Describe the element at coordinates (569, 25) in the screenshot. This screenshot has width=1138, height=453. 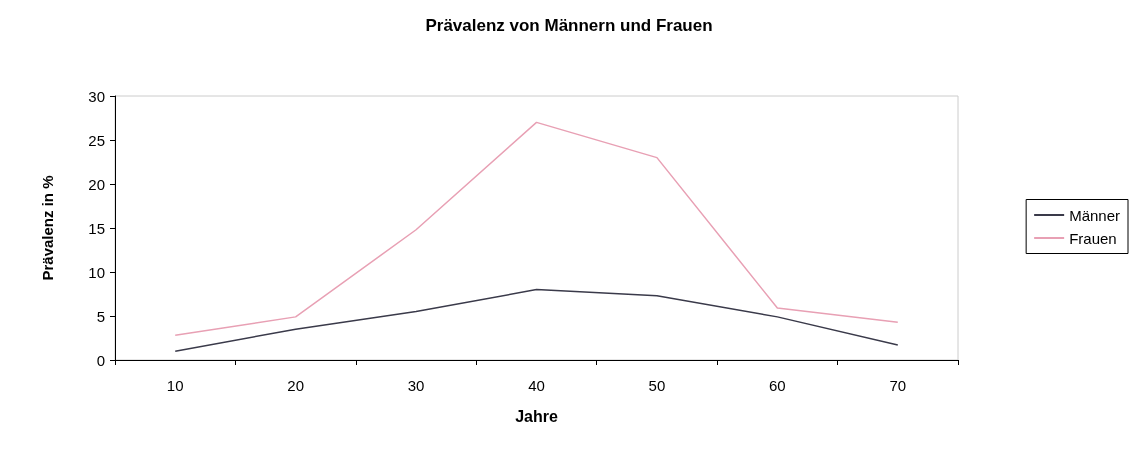
I see `chart-title: Prävalenz von Männern und Frauen` at that location.